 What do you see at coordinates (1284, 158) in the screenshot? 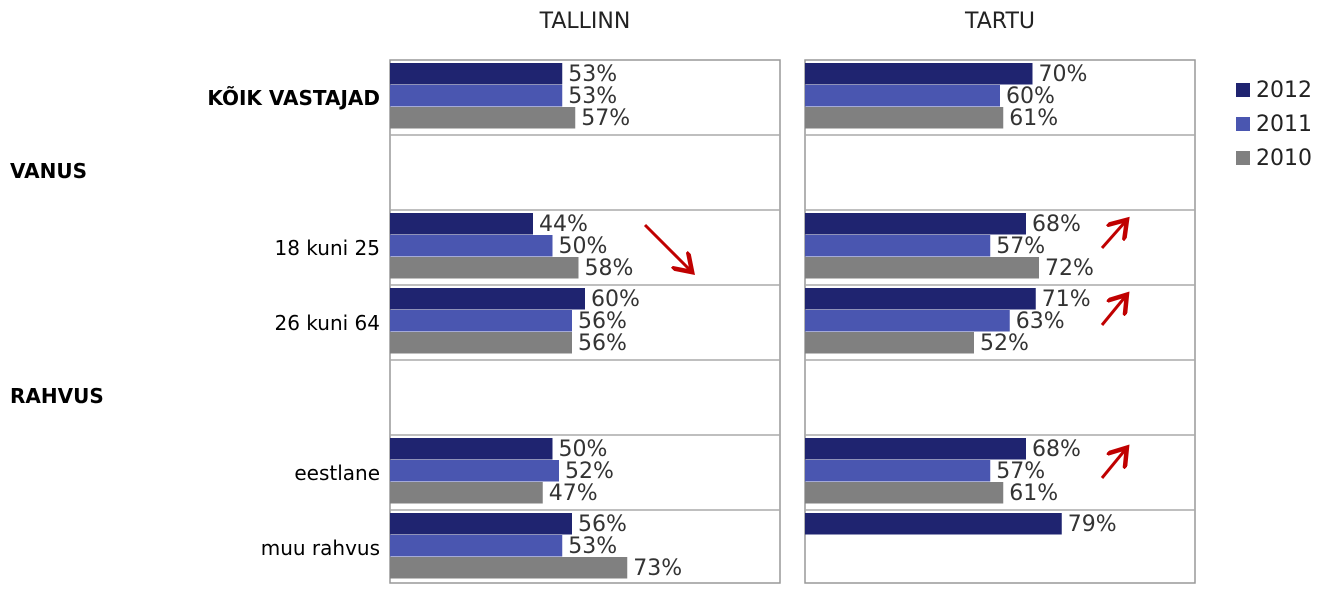
I see `legend-label: 2010` at bounding box center [1284, 158].